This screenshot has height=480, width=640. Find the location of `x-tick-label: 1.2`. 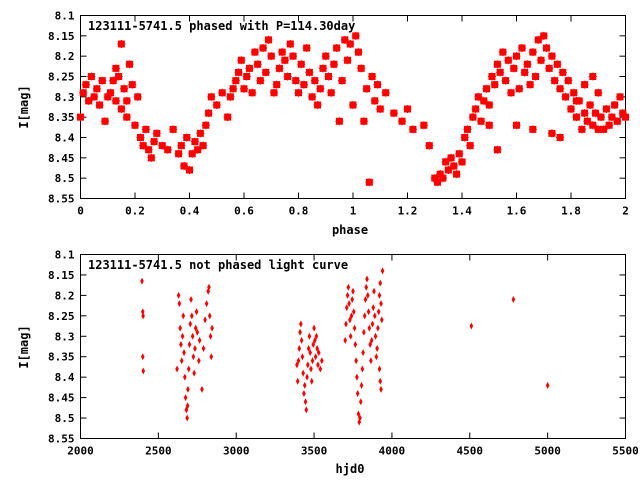

x-tick-label: 1.2 is located at coordinates (408, 211).